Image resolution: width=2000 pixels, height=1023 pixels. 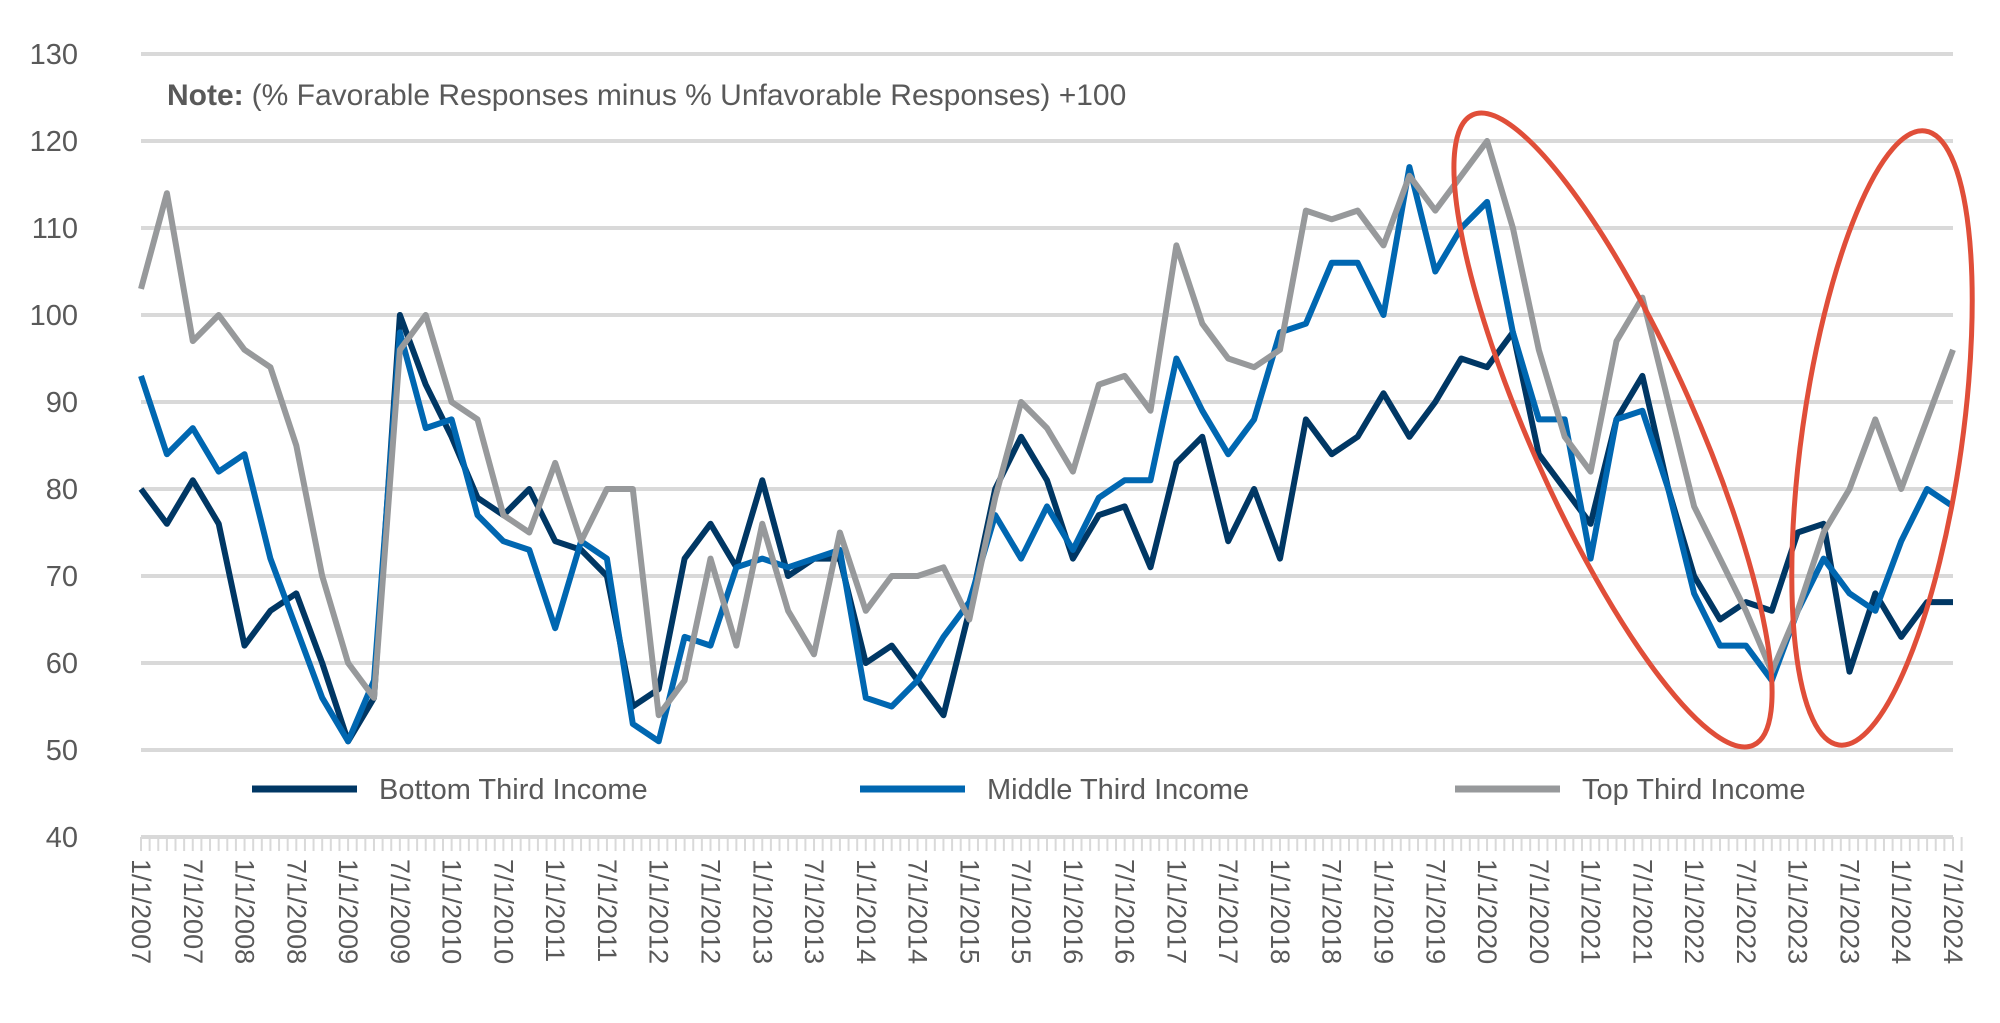 What do you see at coordinates (1118, 790) in the screenshot?
I see `legend-label: Middle Third Income` at bounding box center [1118, 790].